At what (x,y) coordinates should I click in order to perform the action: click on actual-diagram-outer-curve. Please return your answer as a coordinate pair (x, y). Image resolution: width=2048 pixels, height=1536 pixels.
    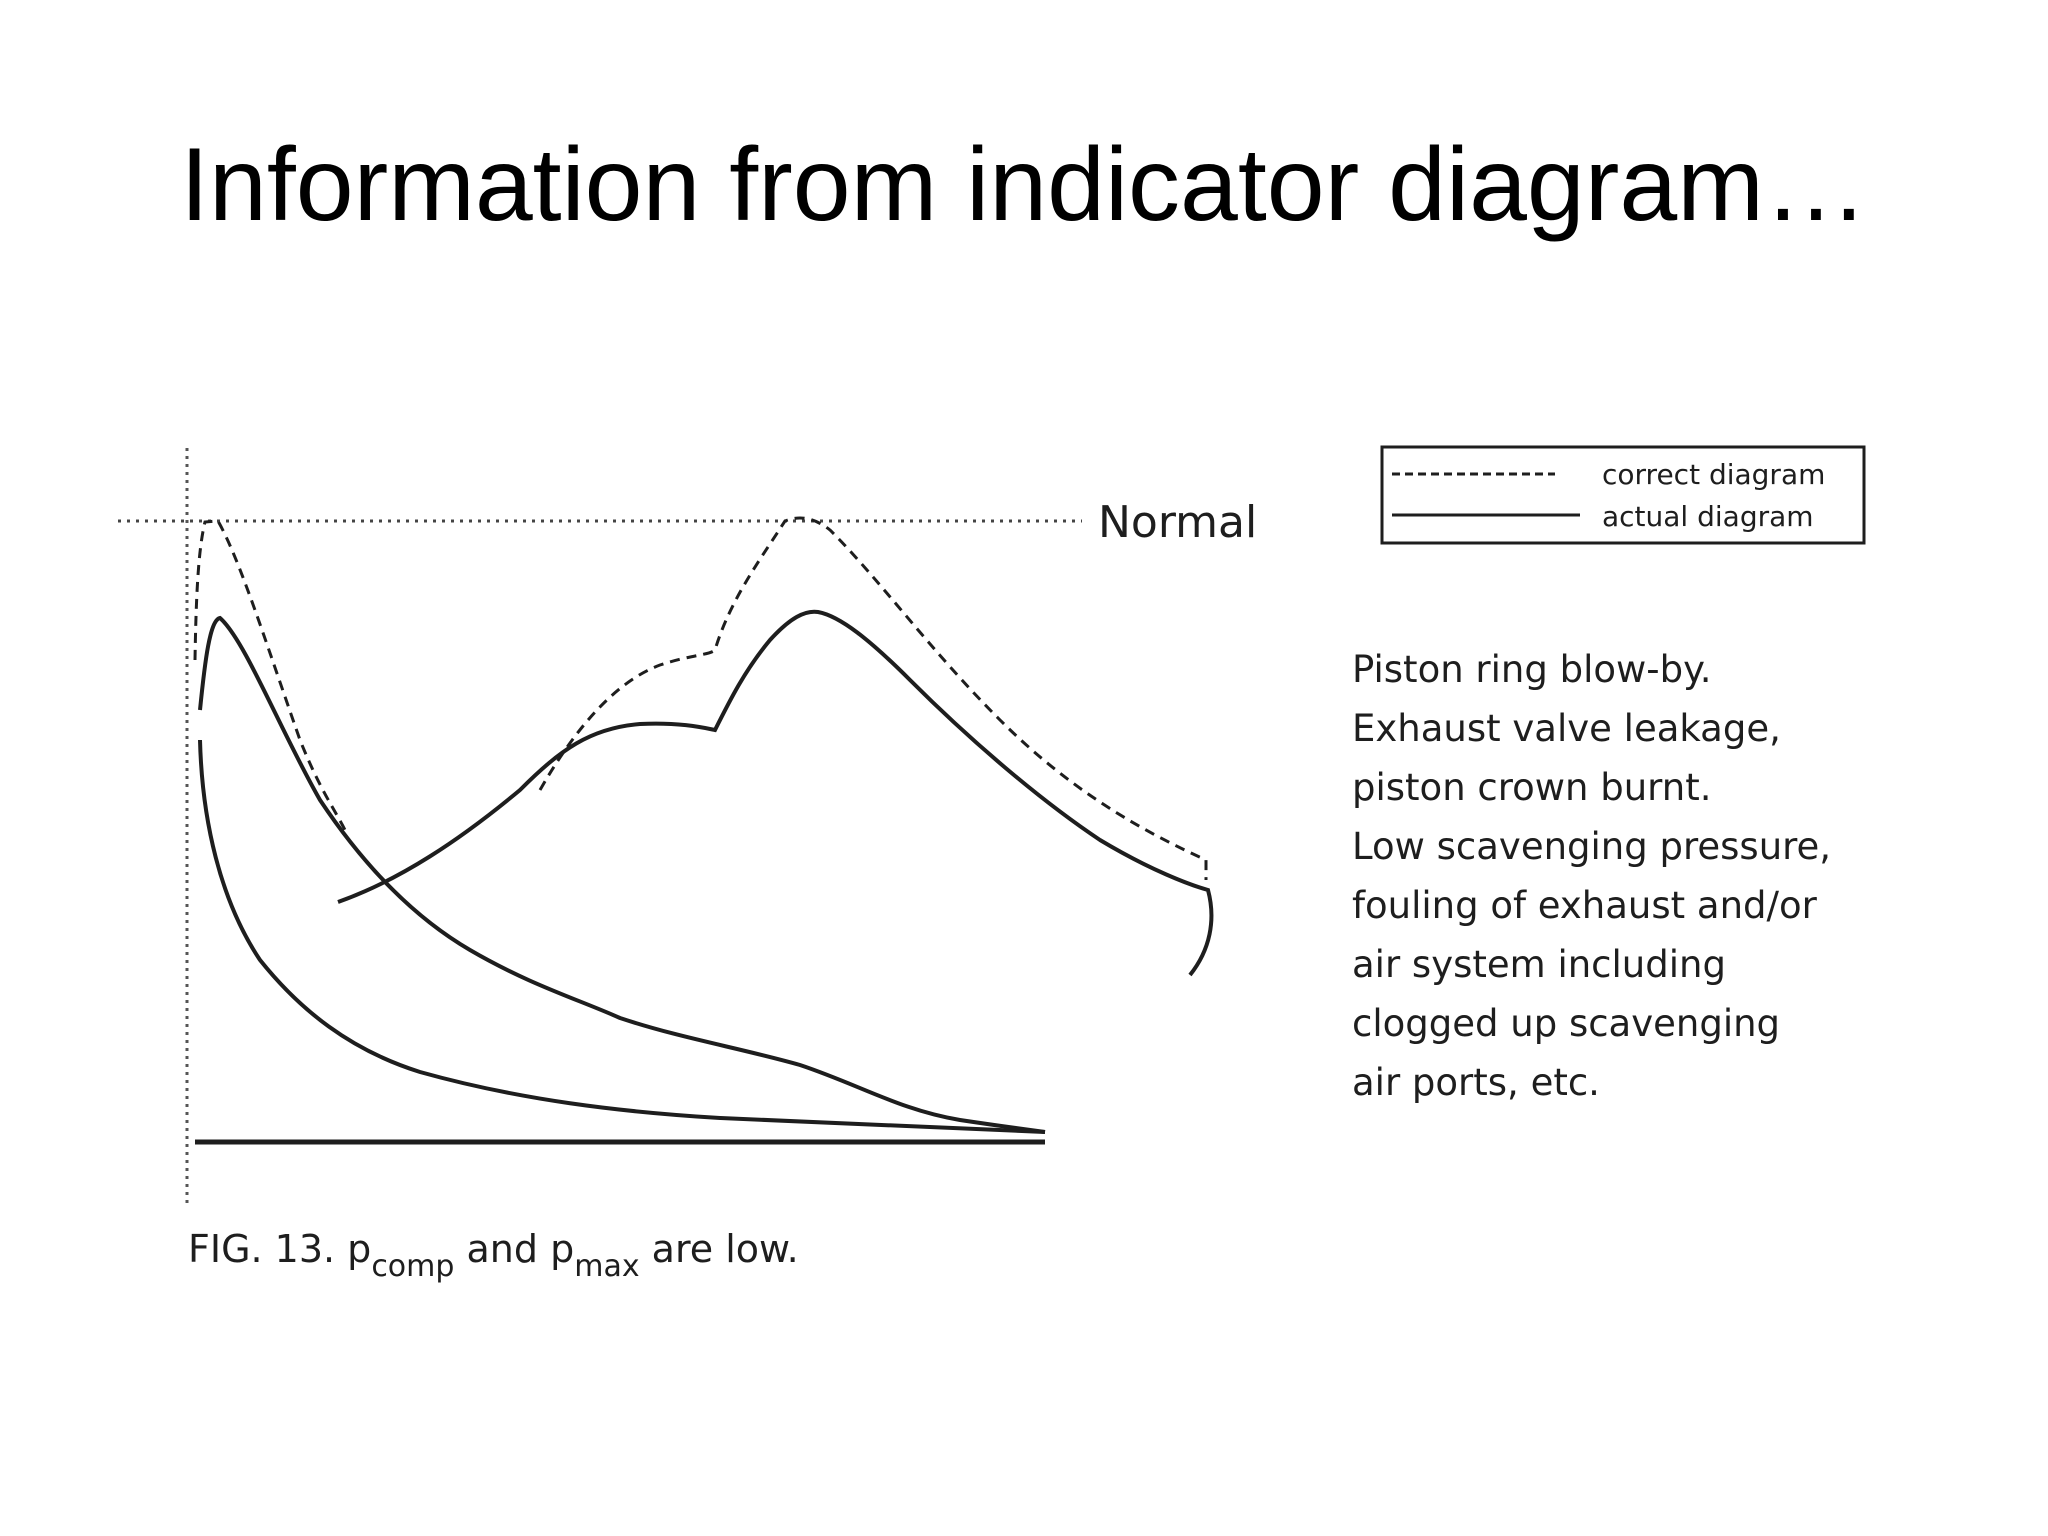
    Looking at the image, I should click on (622, 874).